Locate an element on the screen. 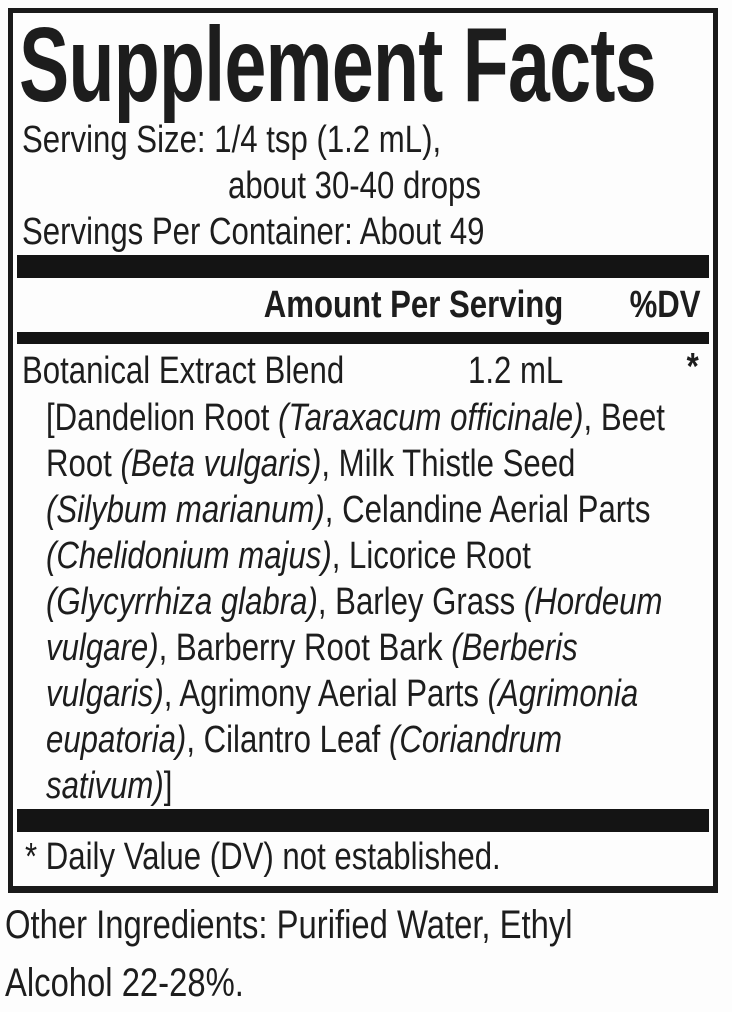 Image resolution: width=732 pixels, height=1012 pixels. ingredient-line: sativum)] is located at coordinates (109, 786).